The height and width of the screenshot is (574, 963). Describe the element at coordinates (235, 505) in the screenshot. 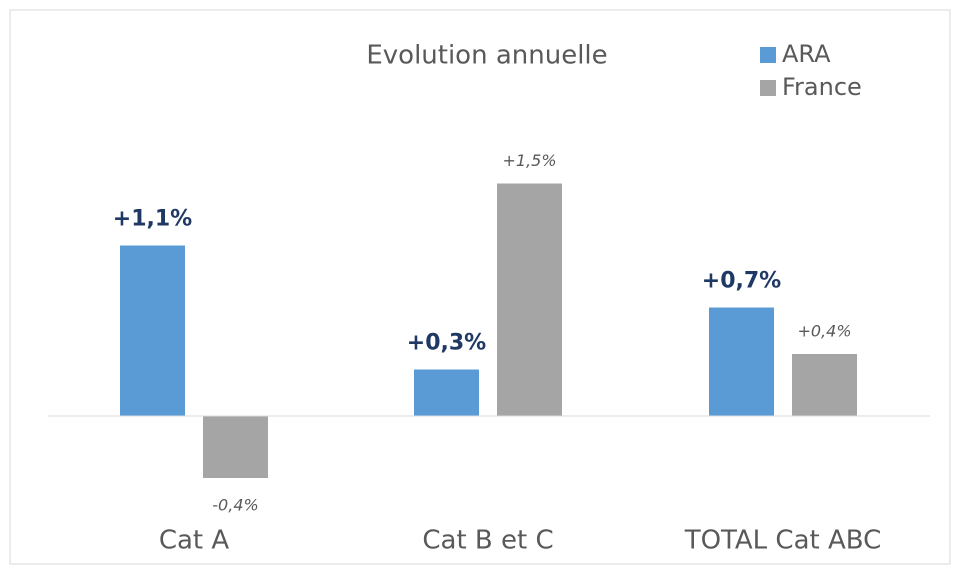

I see `data-label: -0,4%` at that location.